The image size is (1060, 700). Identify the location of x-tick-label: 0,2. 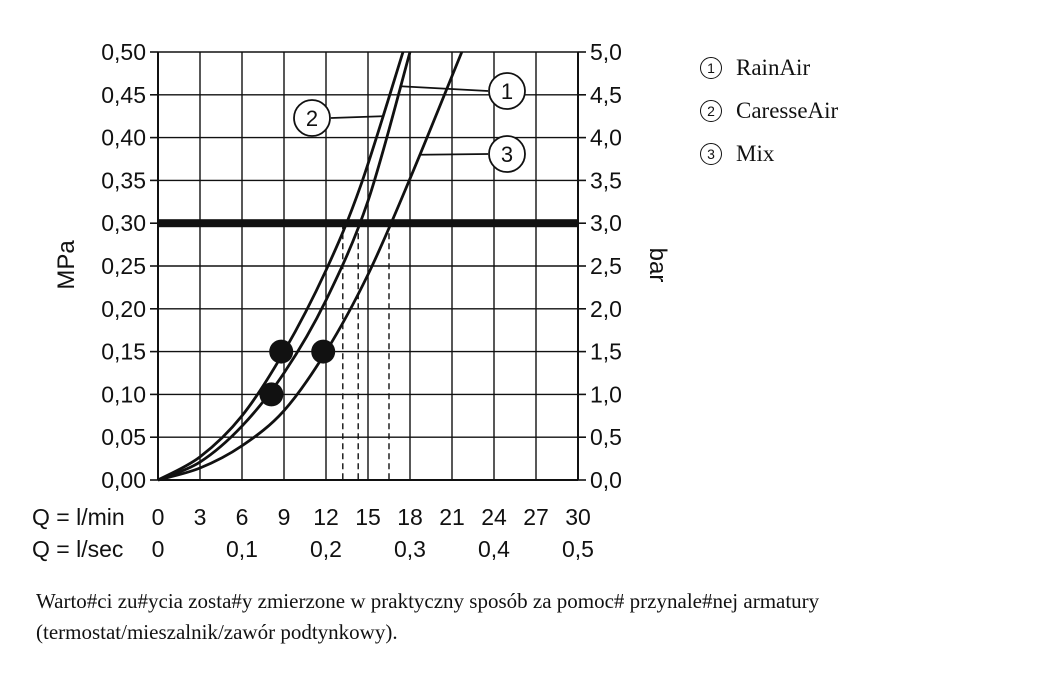
(326, 549).